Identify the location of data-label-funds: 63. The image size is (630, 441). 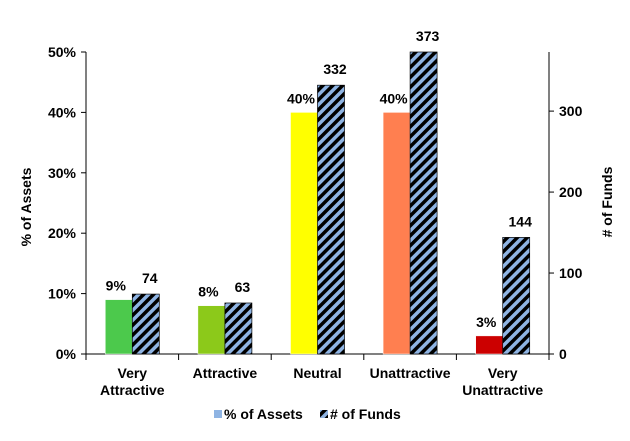
(243, 287).